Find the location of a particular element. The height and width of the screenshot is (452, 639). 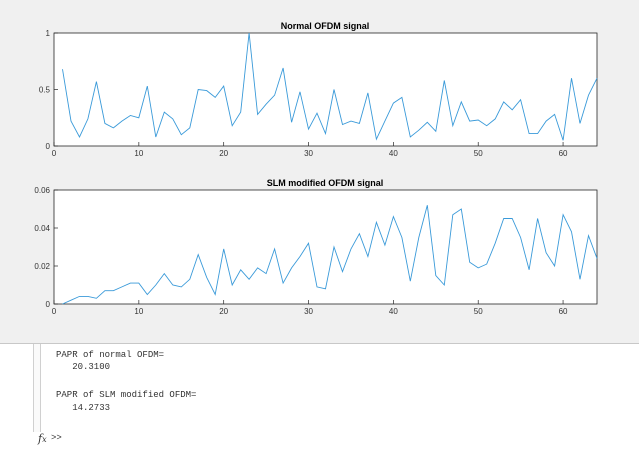

fx-icon: fx is located at coordinates (42, 438).